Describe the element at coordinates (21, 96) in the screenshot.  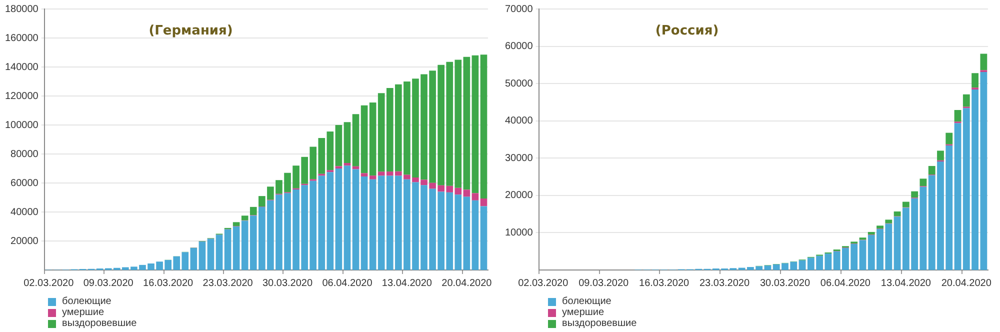
I see `y-tick-label: 120000` at that location.